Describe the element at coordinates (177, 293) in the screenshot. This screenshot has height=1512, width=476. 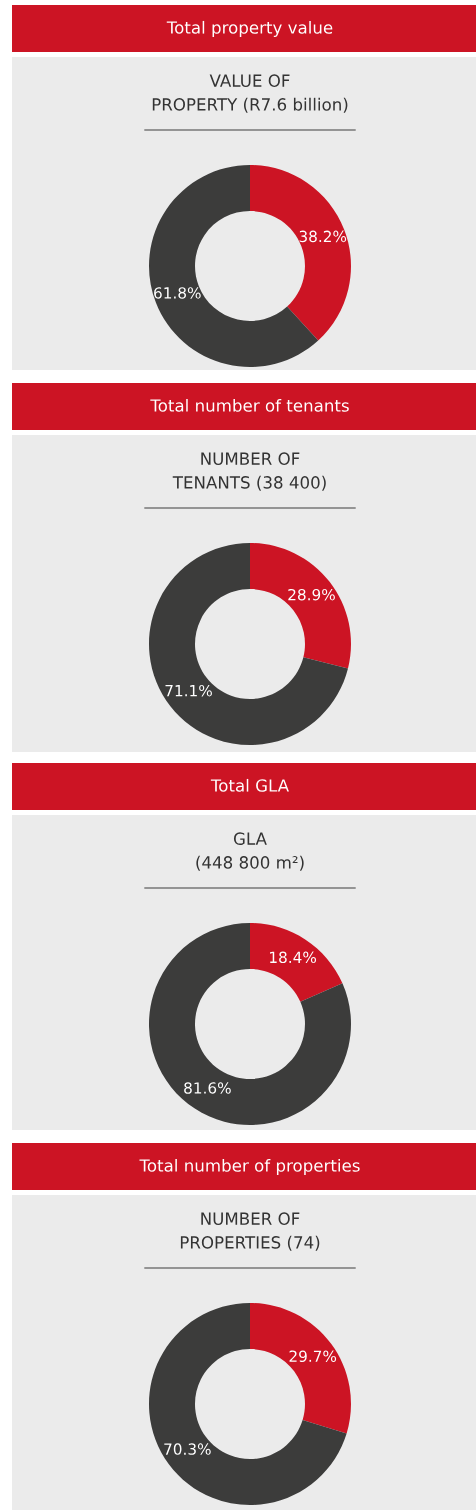
I see `data-label: 61.8%` at that location.